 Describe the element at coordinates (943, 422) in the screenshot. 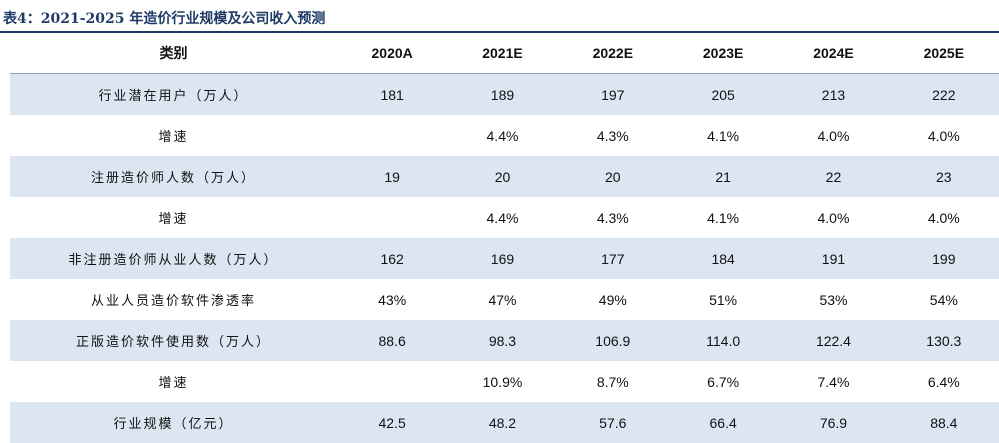

I see `table-cell: 88.4` at that location.